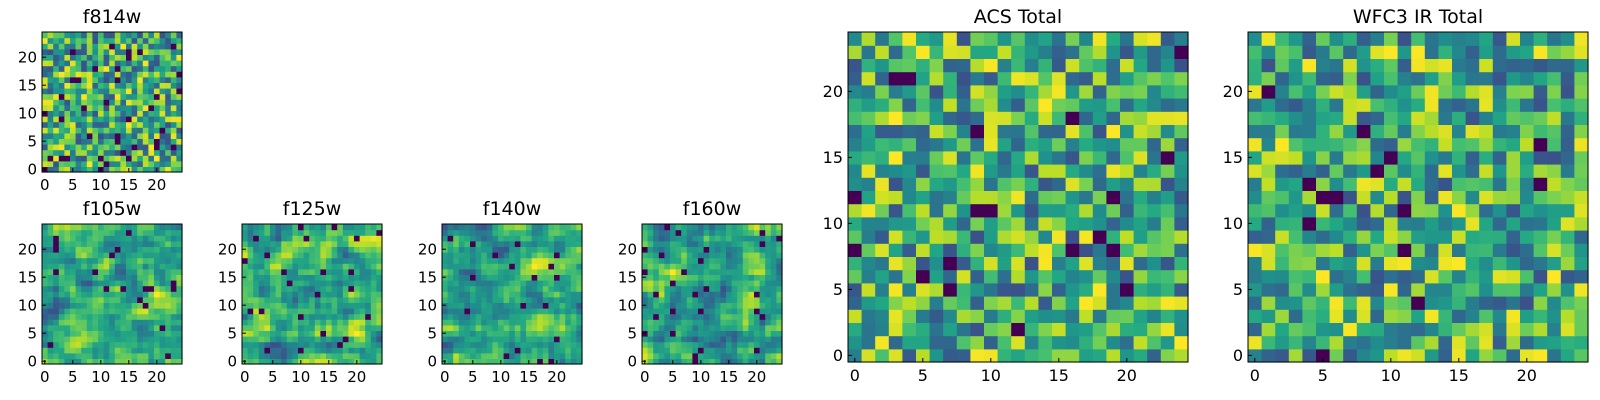 The image size is (1600, 400). Describe the element at coordinates (295, 293) in the screenshot. I see `panel-f125w: f125w 0 5 10 15 20 0 5 10 15 20` at that location.